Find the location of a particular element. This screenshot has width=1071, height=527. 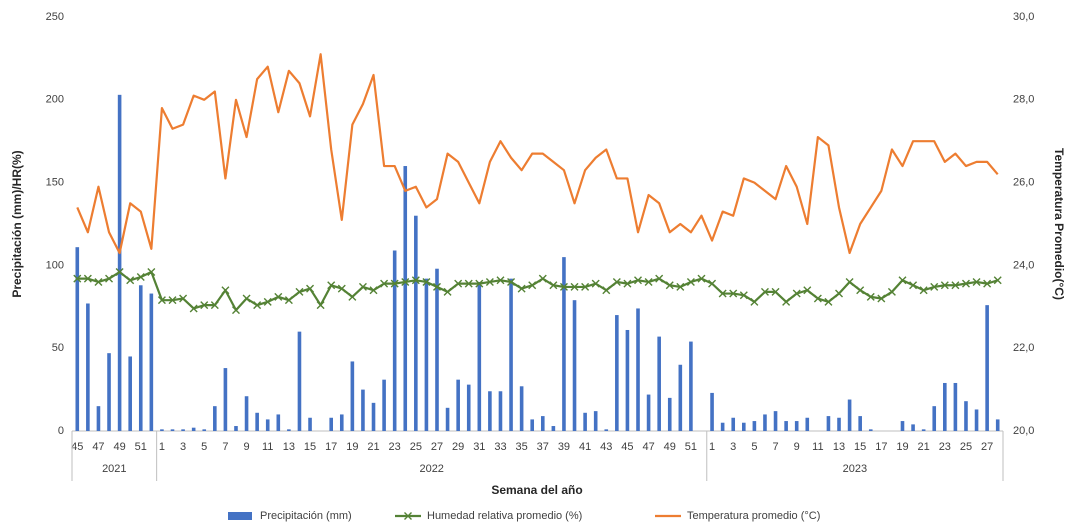

group-label: 2022 is located at coordinates (431, 469).